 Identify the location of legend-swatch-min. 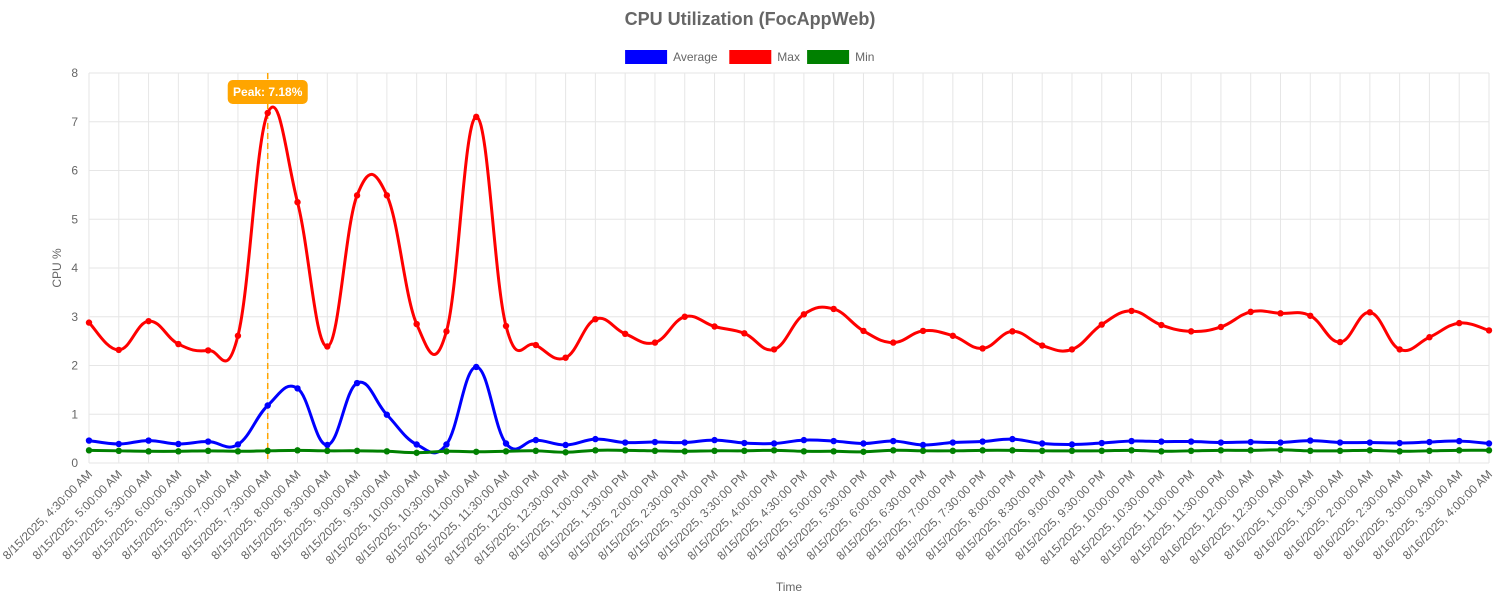
(828, 57).